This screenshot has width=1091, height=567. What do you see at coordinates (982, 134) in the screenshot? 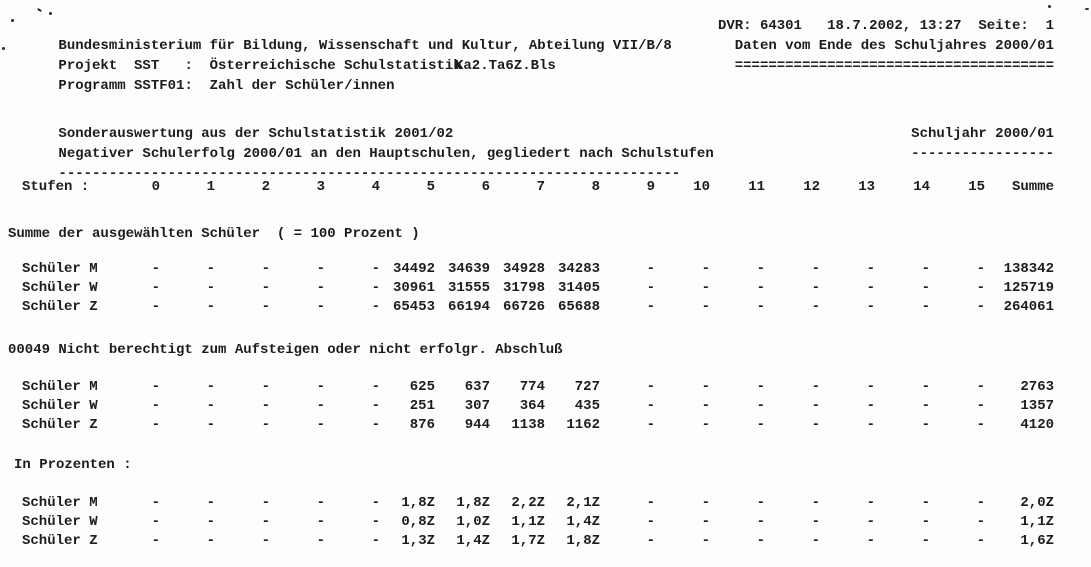
I see `schuljahr-label: Schuljahr 2000/01` at bounding box center [982, 134].